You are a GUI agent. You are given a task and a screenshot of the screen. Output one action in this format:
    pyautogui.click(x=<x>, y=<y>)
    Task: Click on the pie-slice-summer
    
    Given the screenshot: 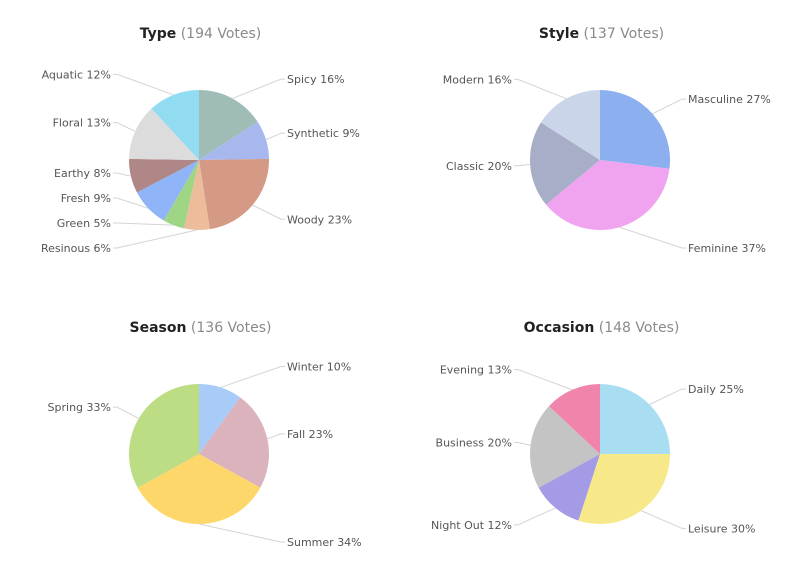 What is the action you would take?
    pyautogui.click(x=199, y=489)
    